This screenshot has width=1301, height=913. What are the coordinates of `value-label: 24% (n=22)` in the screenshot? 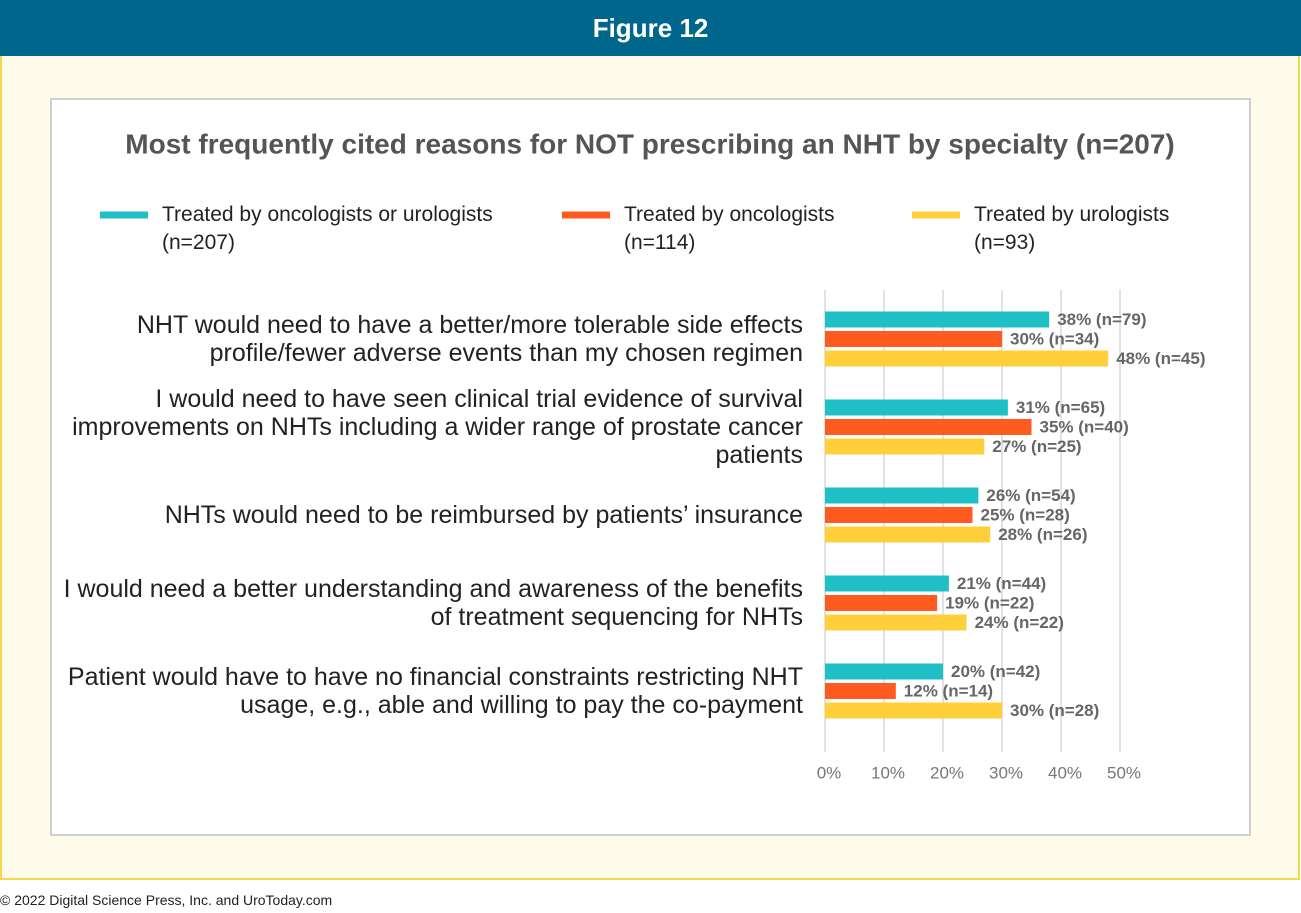 It's located at (1019, 622).